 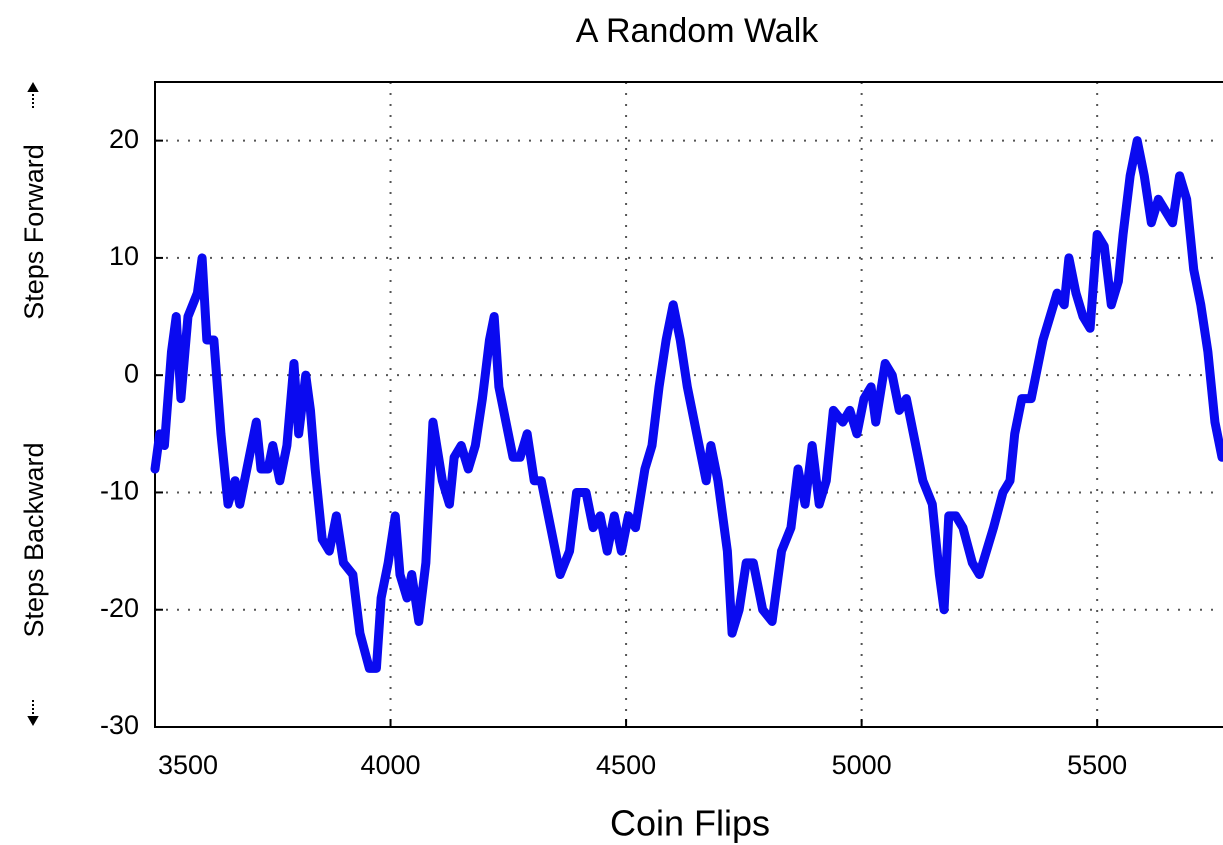 What do you see at coordinates (119, 608) in the screenshot?
I see `y-tick-label: -20` at bounding box center [119, 608].